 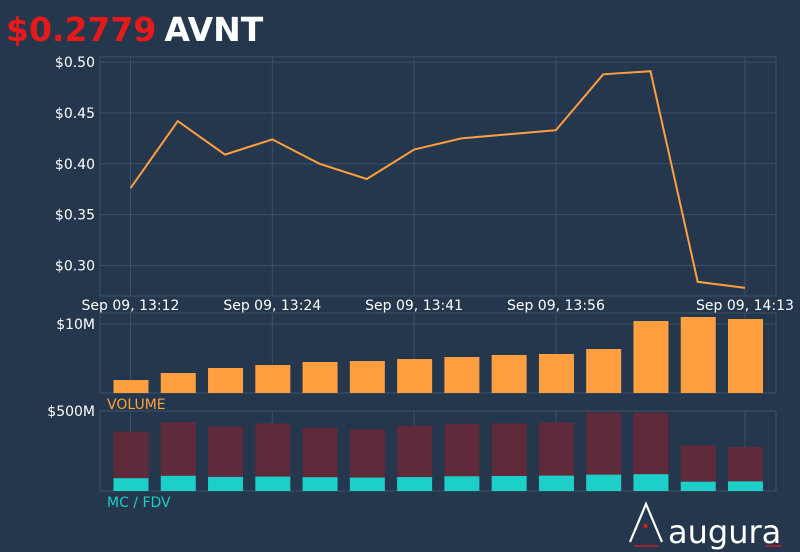 I want to click on logo-text: augura, so click(x=724, y=531).